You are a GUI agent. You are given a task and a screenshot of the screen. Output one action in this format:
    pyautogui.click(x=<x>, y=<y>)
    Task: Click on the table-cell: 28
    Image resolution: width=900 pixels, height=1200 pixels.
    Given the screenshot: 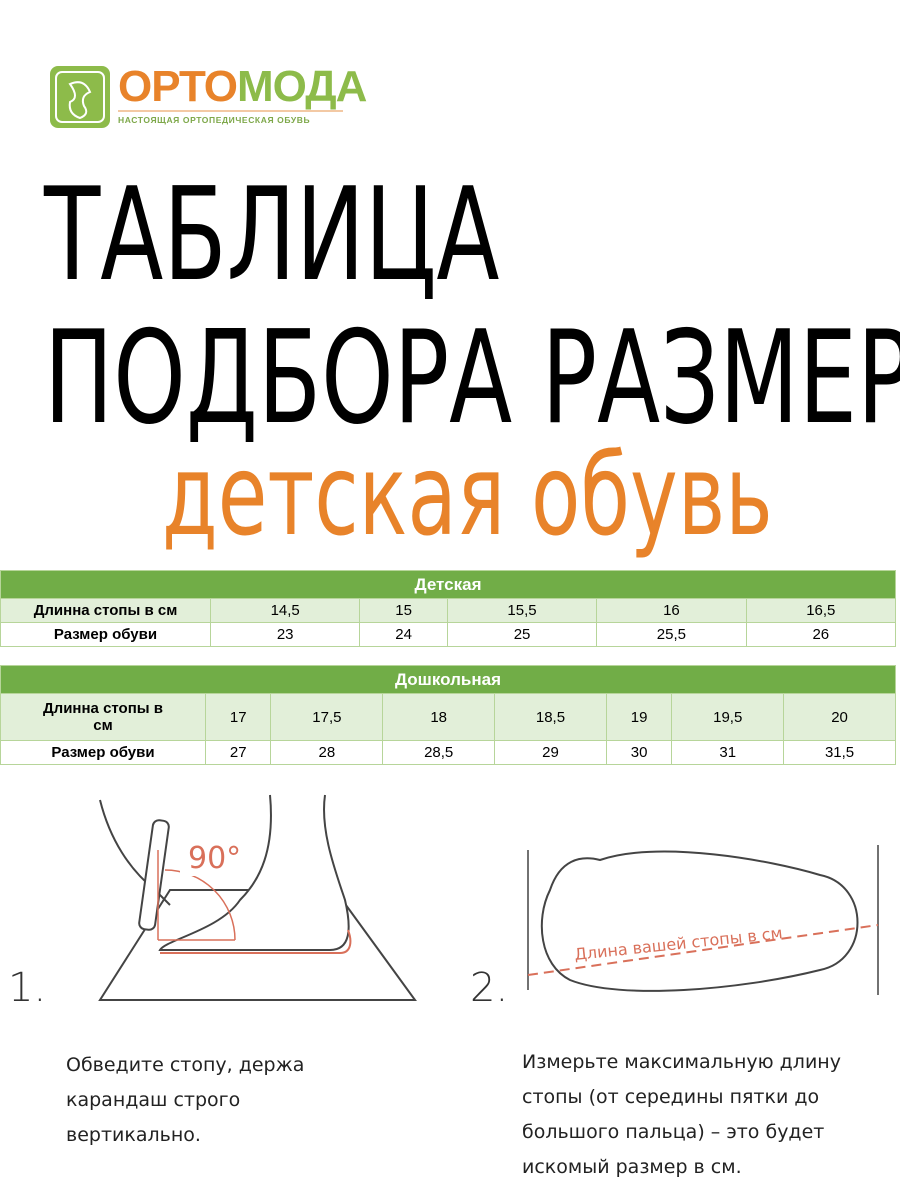 What is the action you would take?
    pyautogui.click(x=327, y=752)
    